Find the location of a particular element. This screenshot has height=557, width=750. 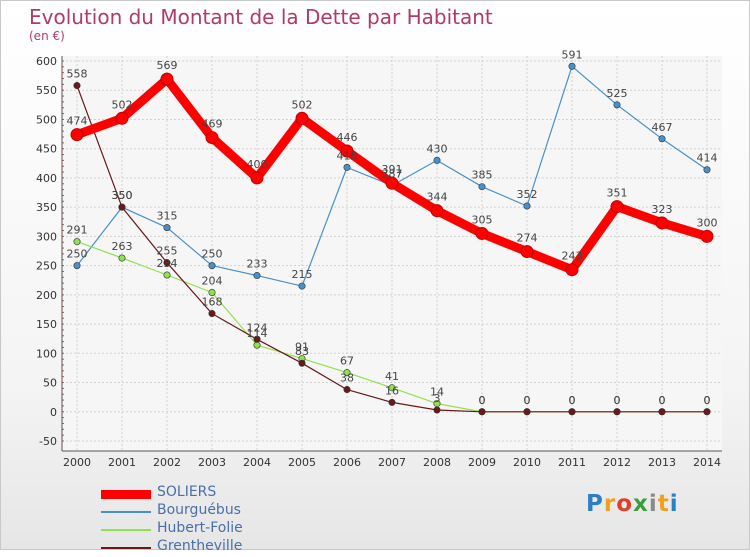

y-tick-label: 500 is located at coordinates (46, 119).